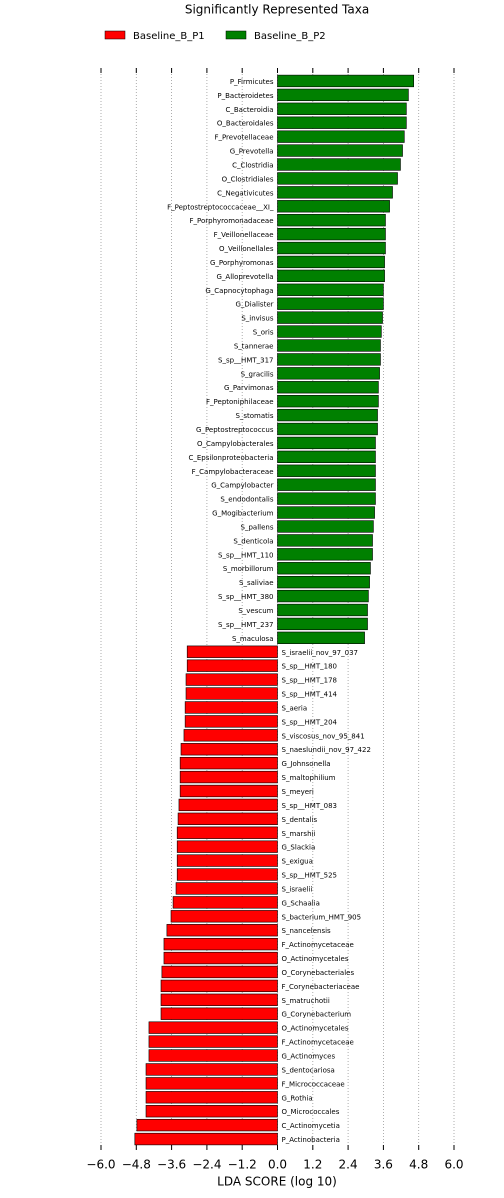 This screenshot has width=504, height=1198. What do you see at coordinates (246, 249) in the screenshot?
I see `category-label: O_Veillonellales` at bounding box center [246, 249].